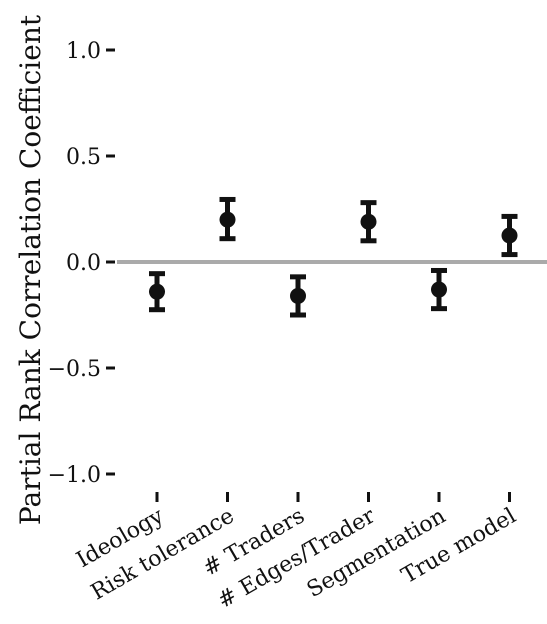 The height and width of the screenshot is (624, 547). Describe the element at coordinates (83, 157) in the screenshot. I see `y-tick-label: 0.5` at that location.